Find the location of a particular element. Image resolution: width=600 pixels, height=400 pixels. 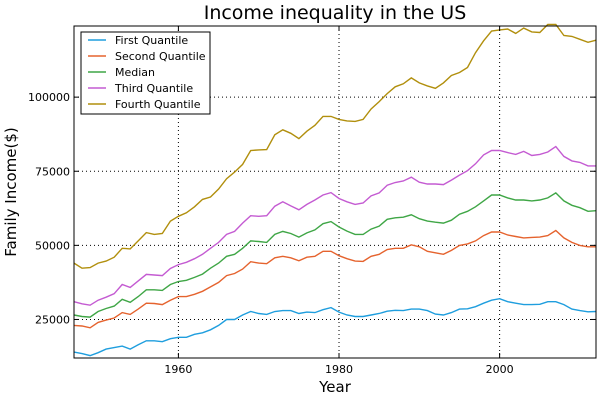

x-tick-label: 1980 is located at coordinates (339, 369).